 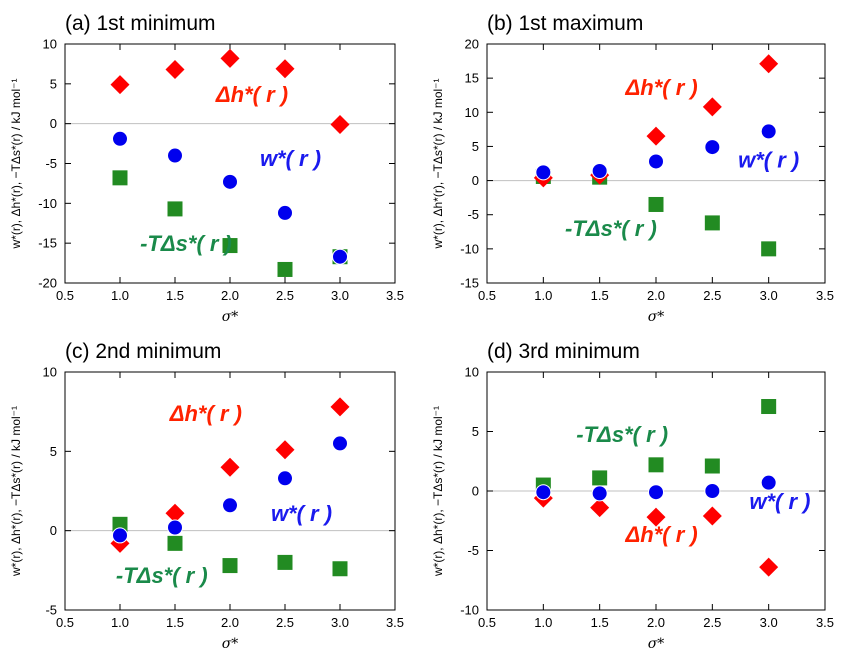 I want to click on panel-title: (d) 3rd minimum, so click(x=563, y=351).